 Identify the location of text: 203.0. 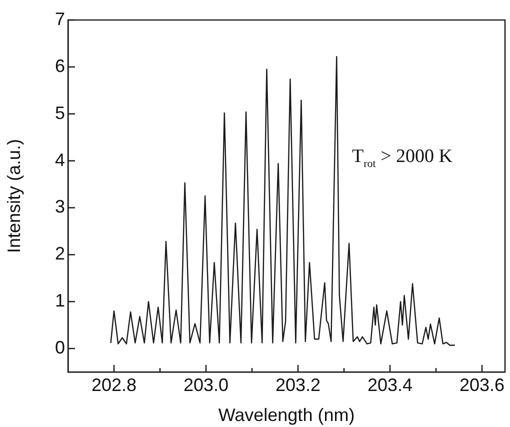
(206, 384).